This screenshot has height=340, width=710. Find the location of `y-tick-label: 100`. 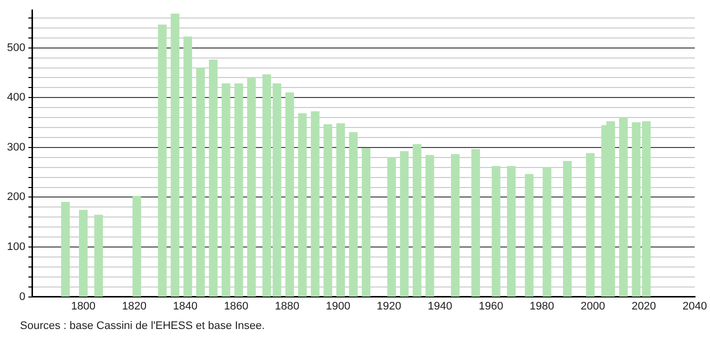

y-tick-label: 100 is located at coordinates (16, 247).